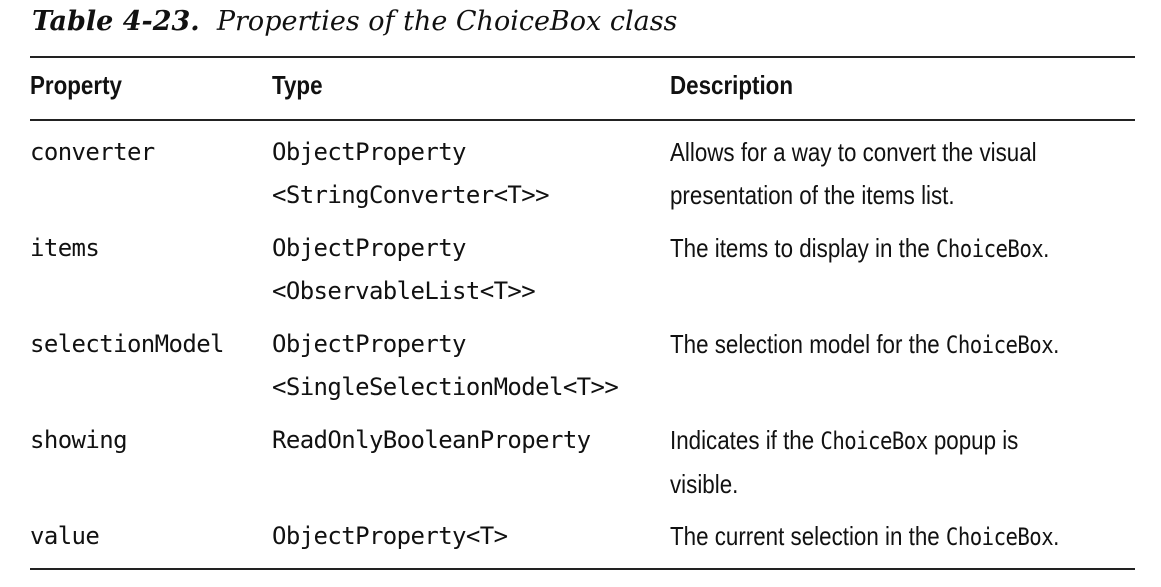 The height and width of the screenshot is (587, 1161). I want to click on header-description: Description, so click(732, 85).